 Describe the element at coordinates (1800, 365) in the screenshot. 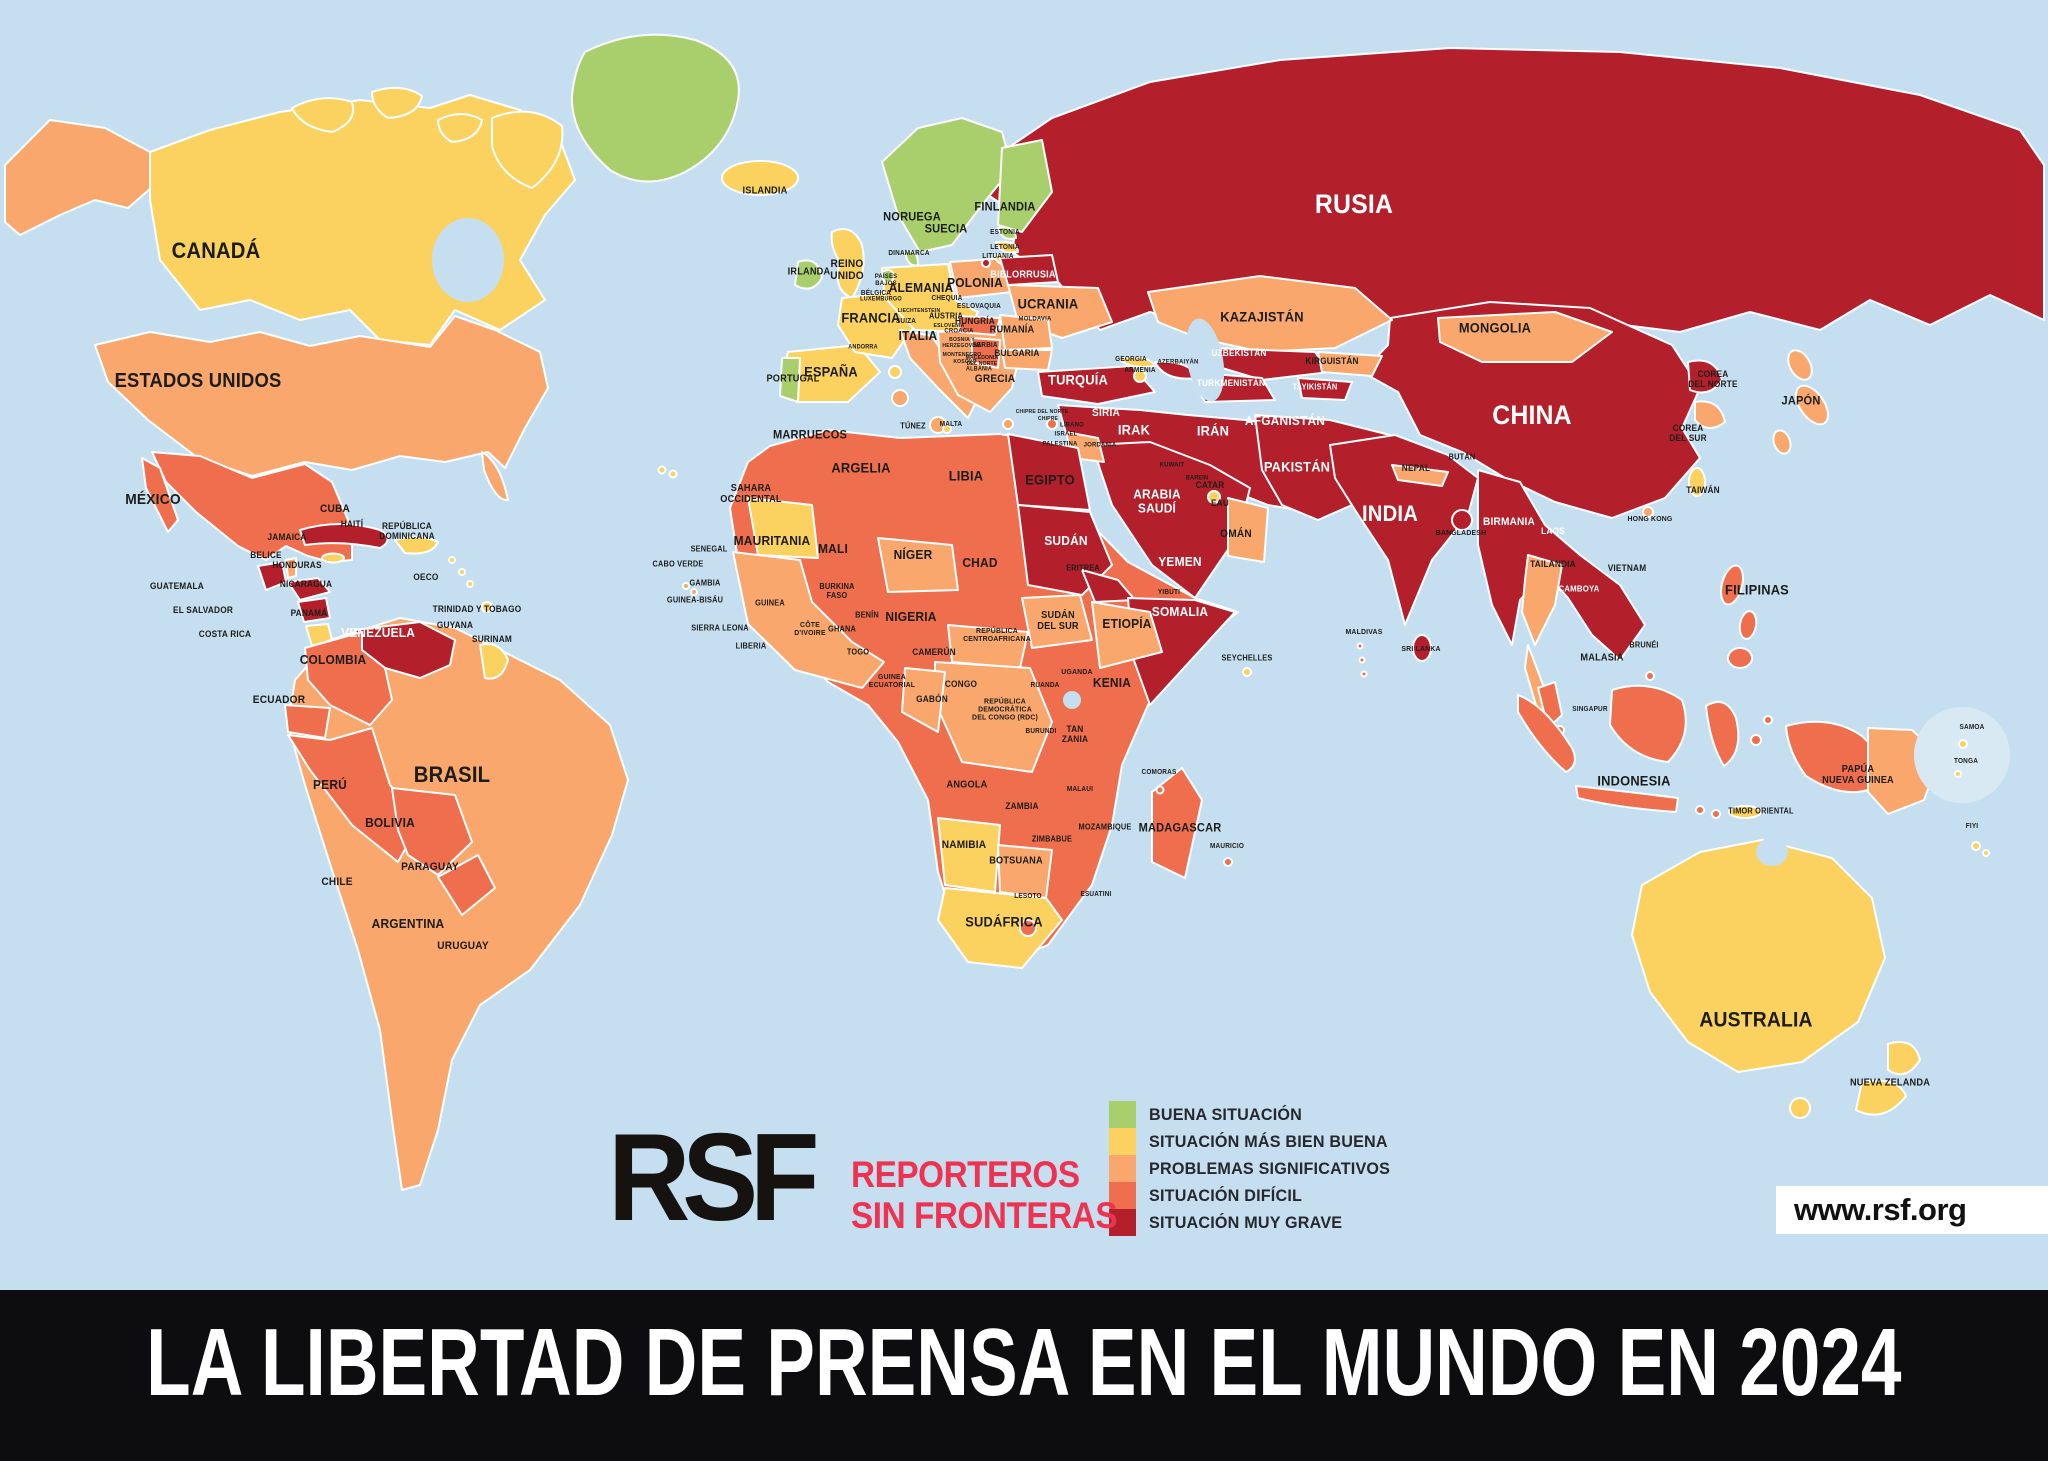

I see `country-shape-japon-norte` at that location.